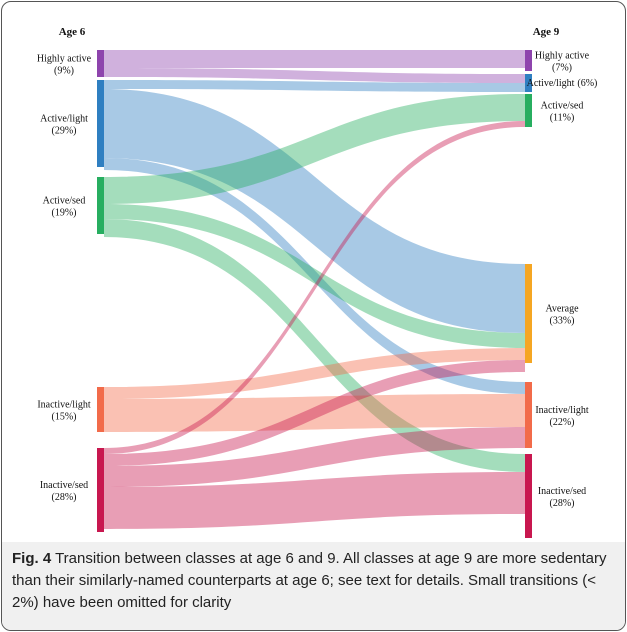 The height and width of the screenshot is (632, 627). What do you see at coordinates (64, 417) in the screenshot?
I see `node-value-label: (15%)` at bounding box center [64, 417].